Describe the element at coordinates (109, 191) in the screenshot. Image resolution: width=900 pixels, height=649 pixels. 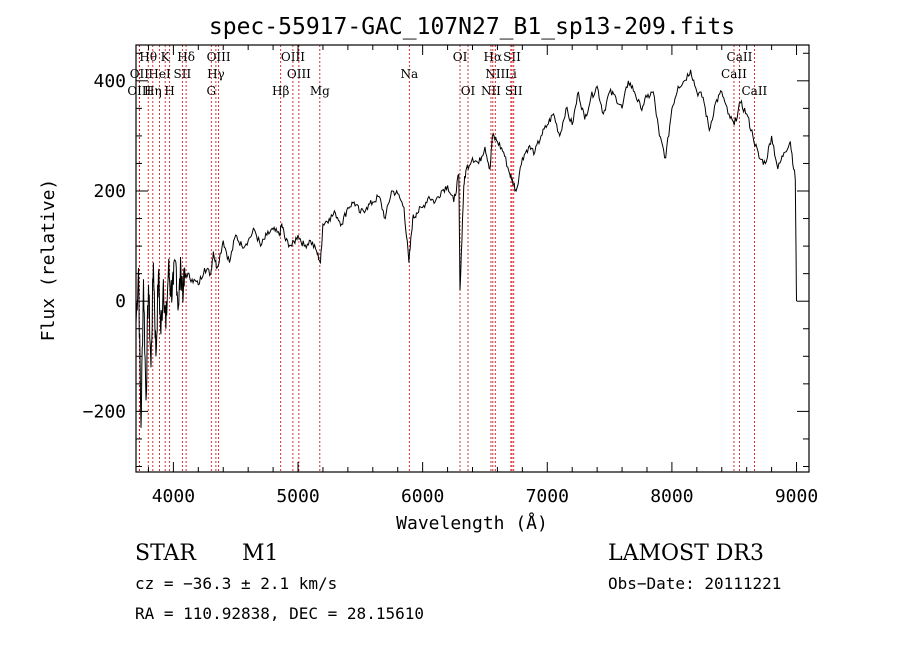
I see `y-tick-label: 200` at that location.